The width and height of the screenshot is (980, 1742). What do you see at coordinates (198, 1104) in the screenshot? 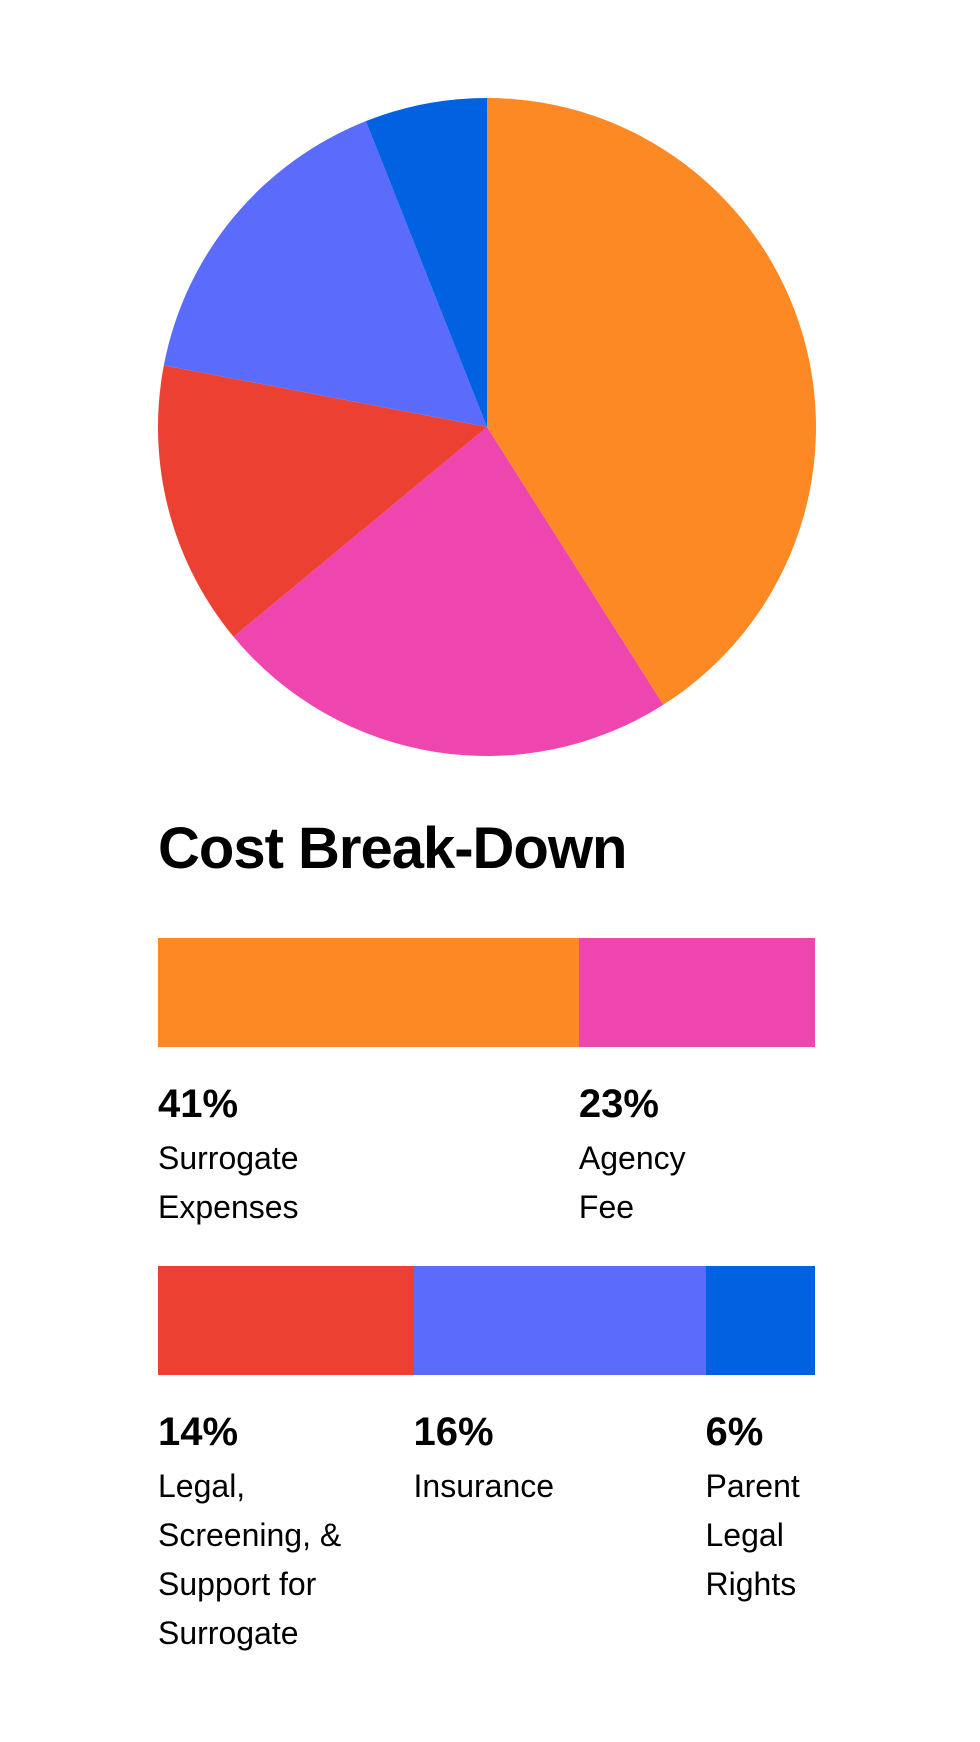
I see `value-label: 41%` at bounding box center [198, 1104].